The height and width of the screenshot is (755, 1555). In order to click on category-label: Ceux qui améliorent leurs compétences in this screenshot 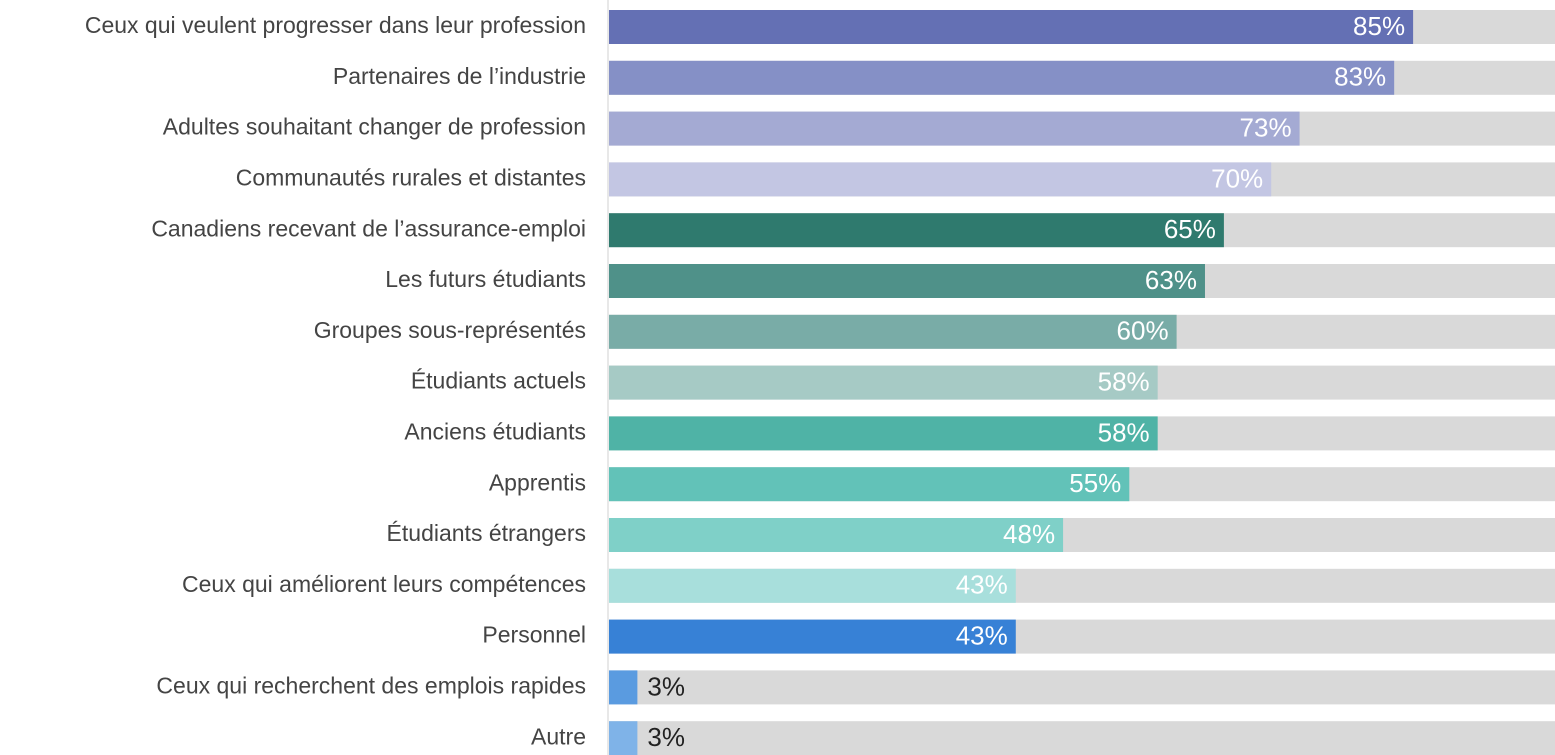, I will do `click(384, 584)`.